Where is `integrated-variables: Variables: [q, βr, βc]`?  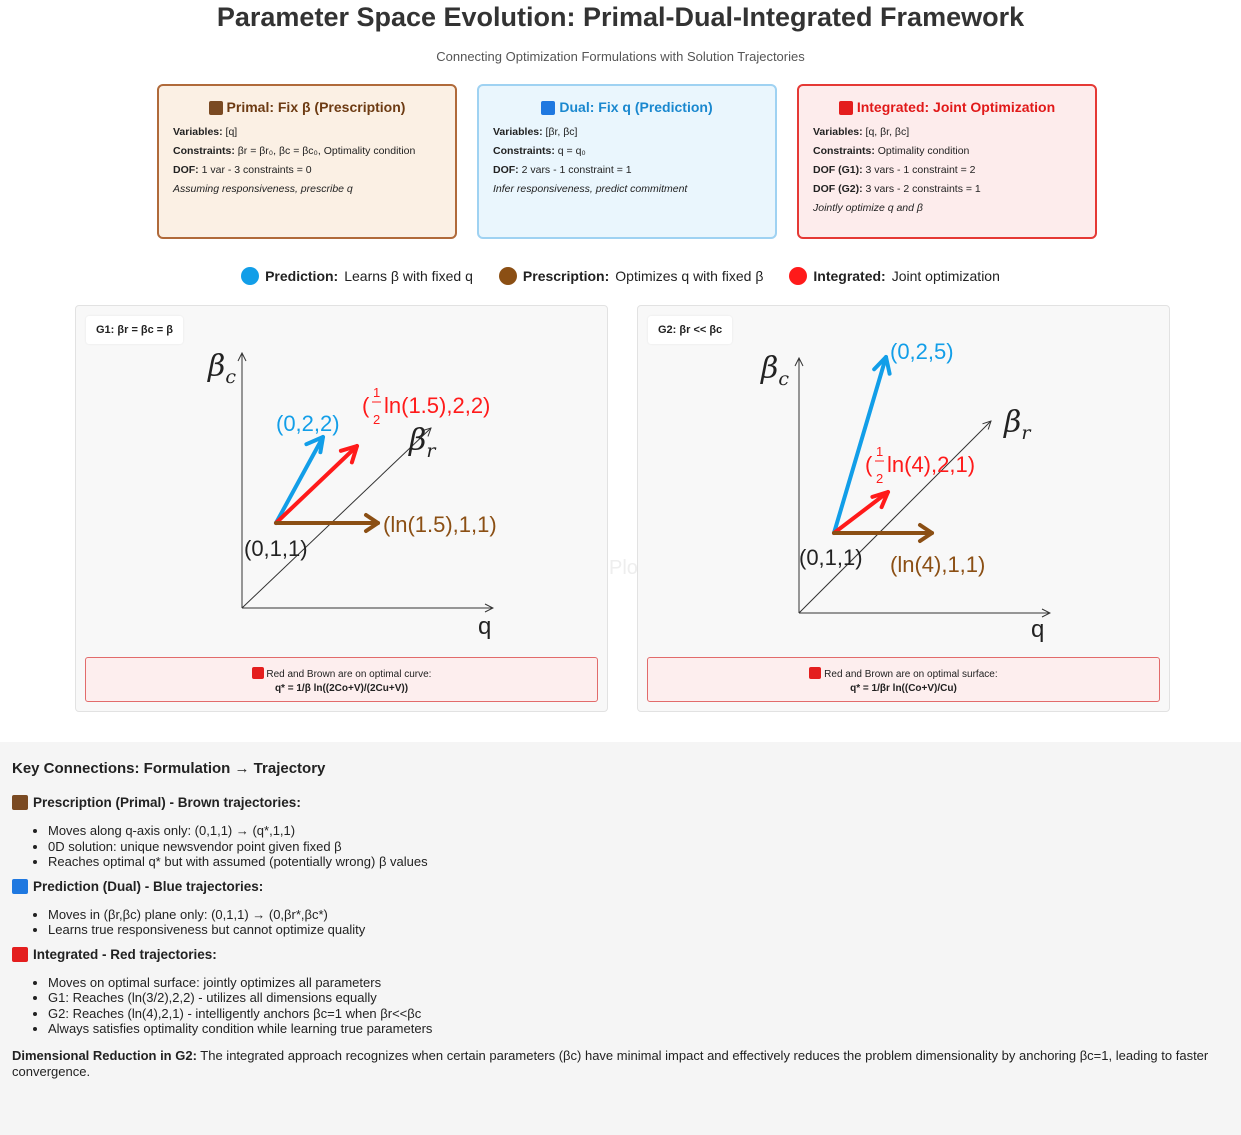 integrated-variables: Variables: [q, βr, βc] is located at coordinates (947, 132).